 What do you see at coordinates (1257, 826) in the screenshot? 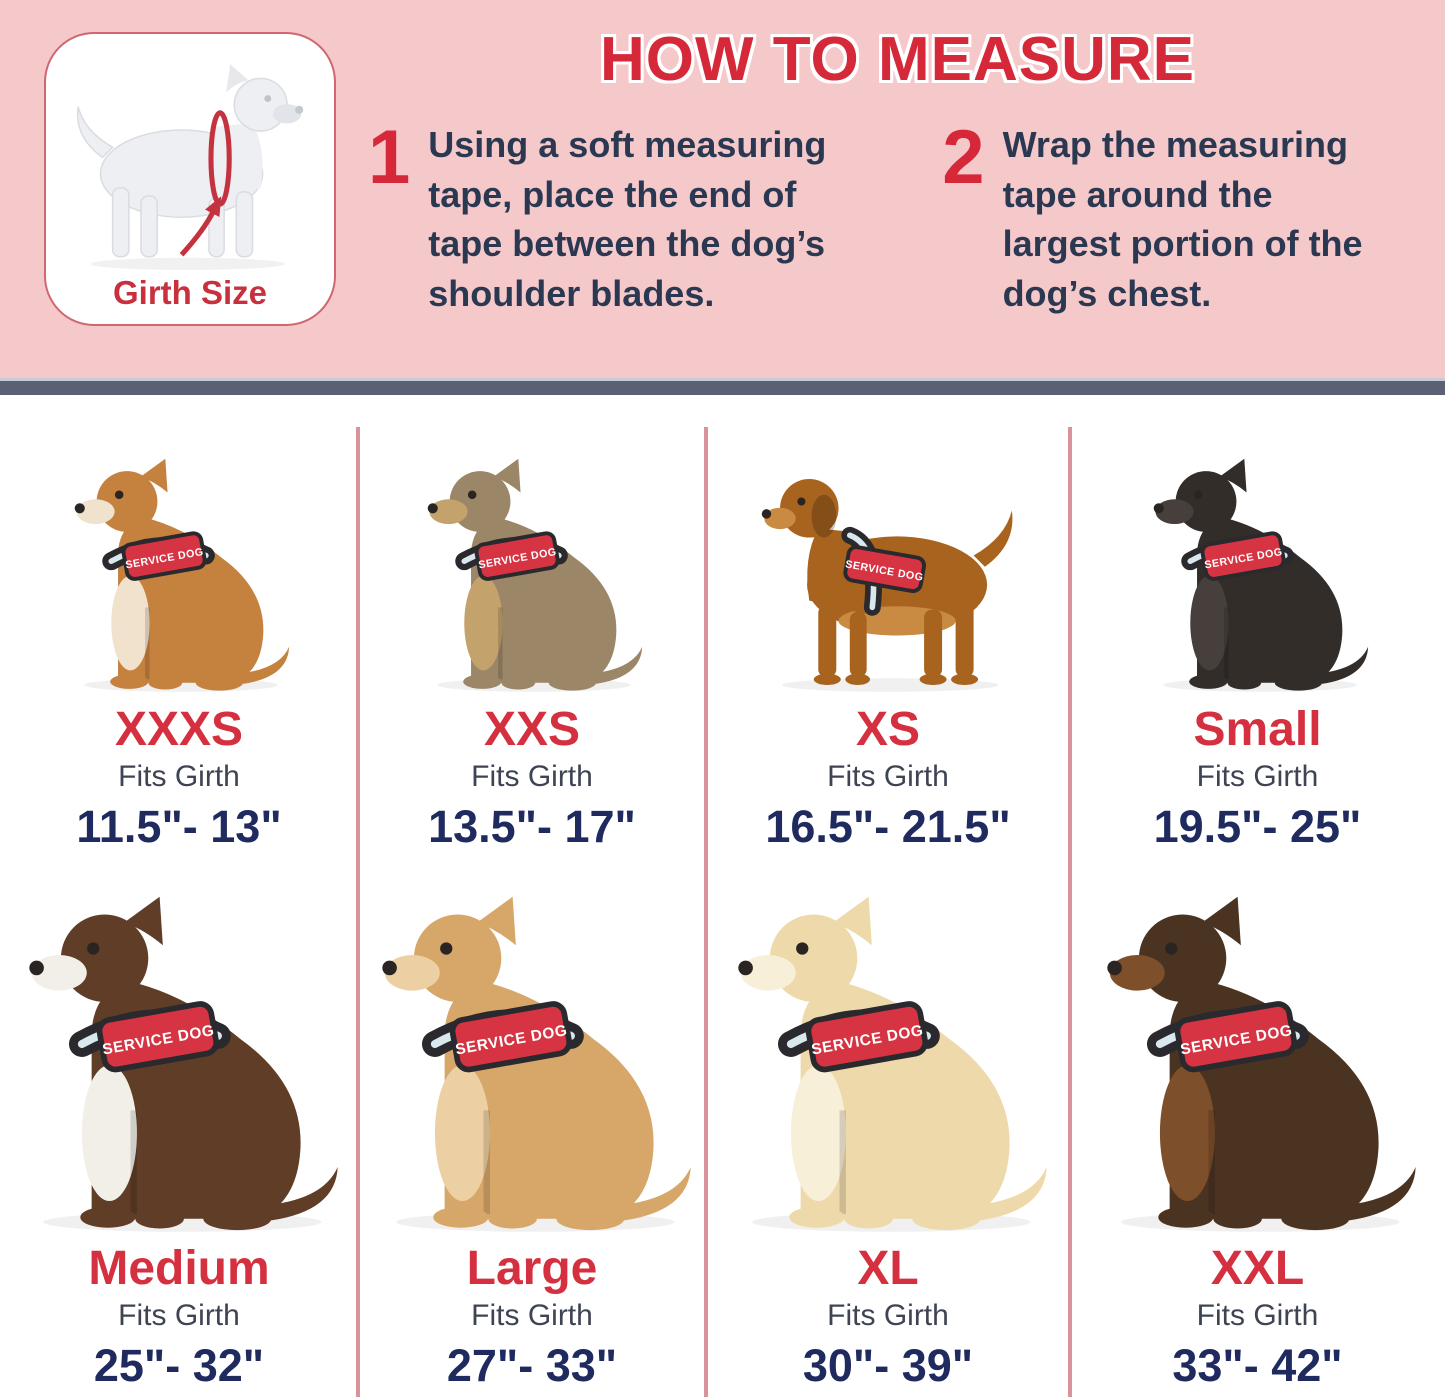
I see `girth-range-value: 19.5"- 25"` at bounding box center [1257, 826].